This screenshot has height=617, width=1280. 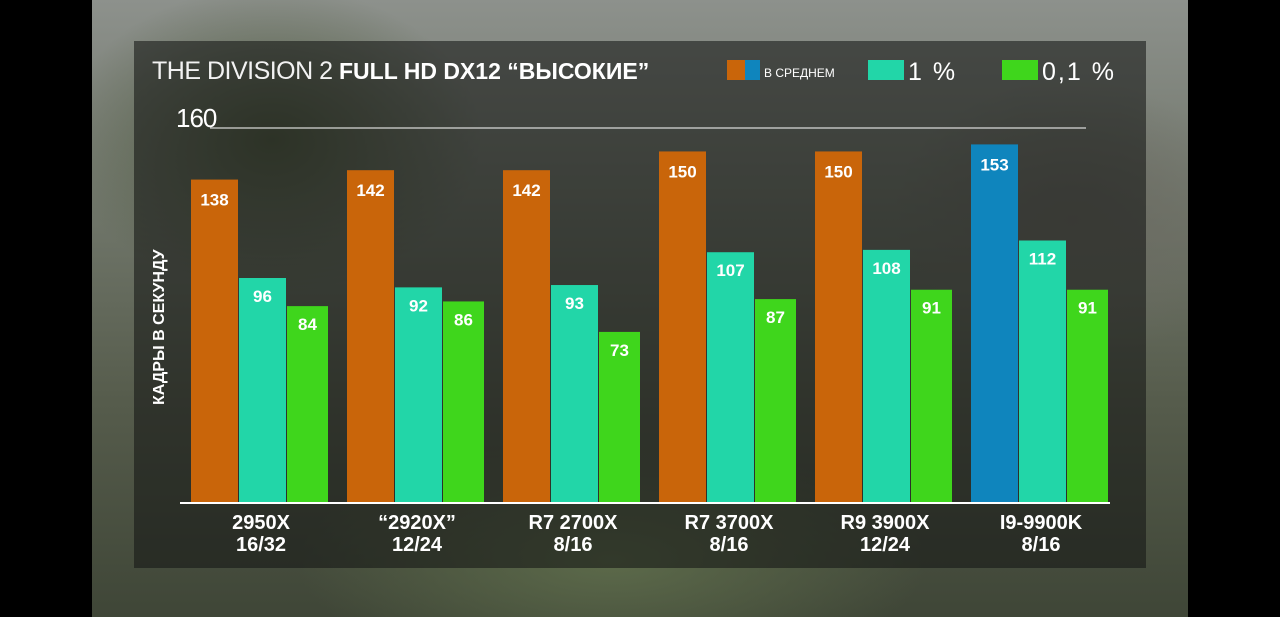 What do you see at coordinates (932, 72) in the screenshot?
I see `legend-label-1pct: 1 %` at bounding box center [932, 72].